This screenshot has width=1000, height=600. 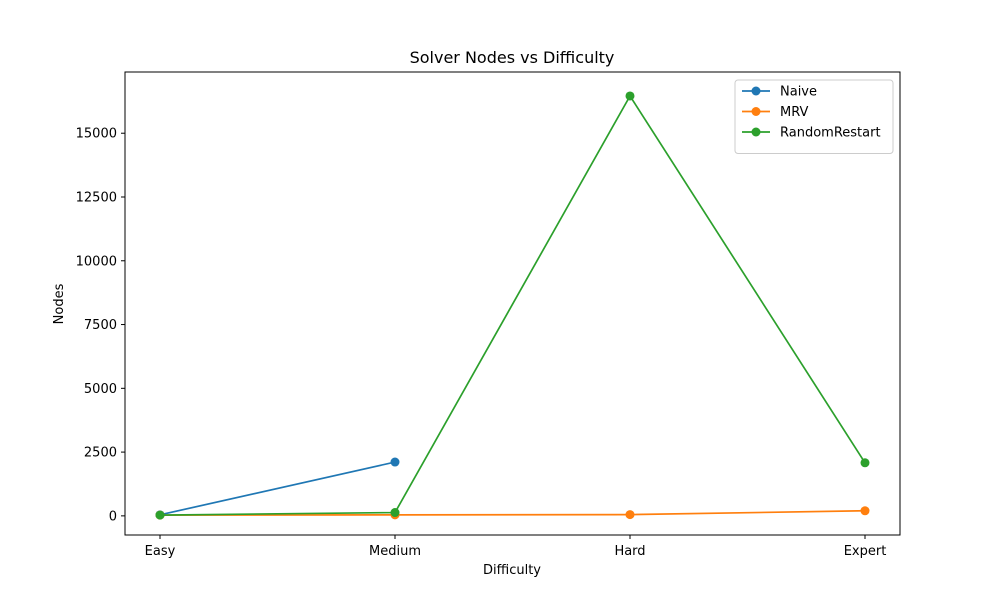 What do you see at coordinates (100, 453) in the screenshot?
I see `y-tick-label: 2500` at bounding box center [100, 453].